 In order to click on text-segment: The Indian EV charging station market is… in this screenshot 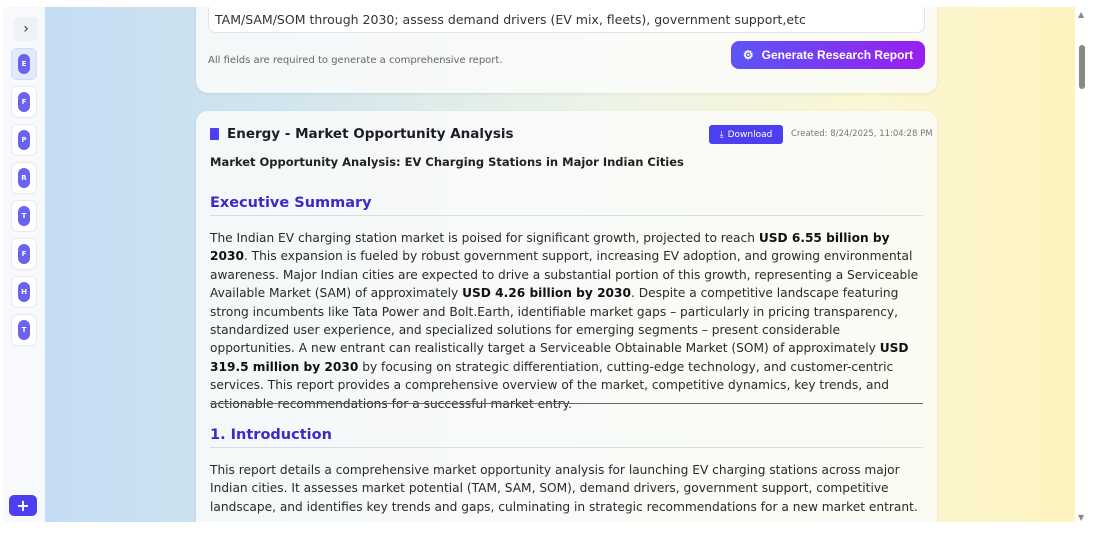, I will do `click(484, 238)`.